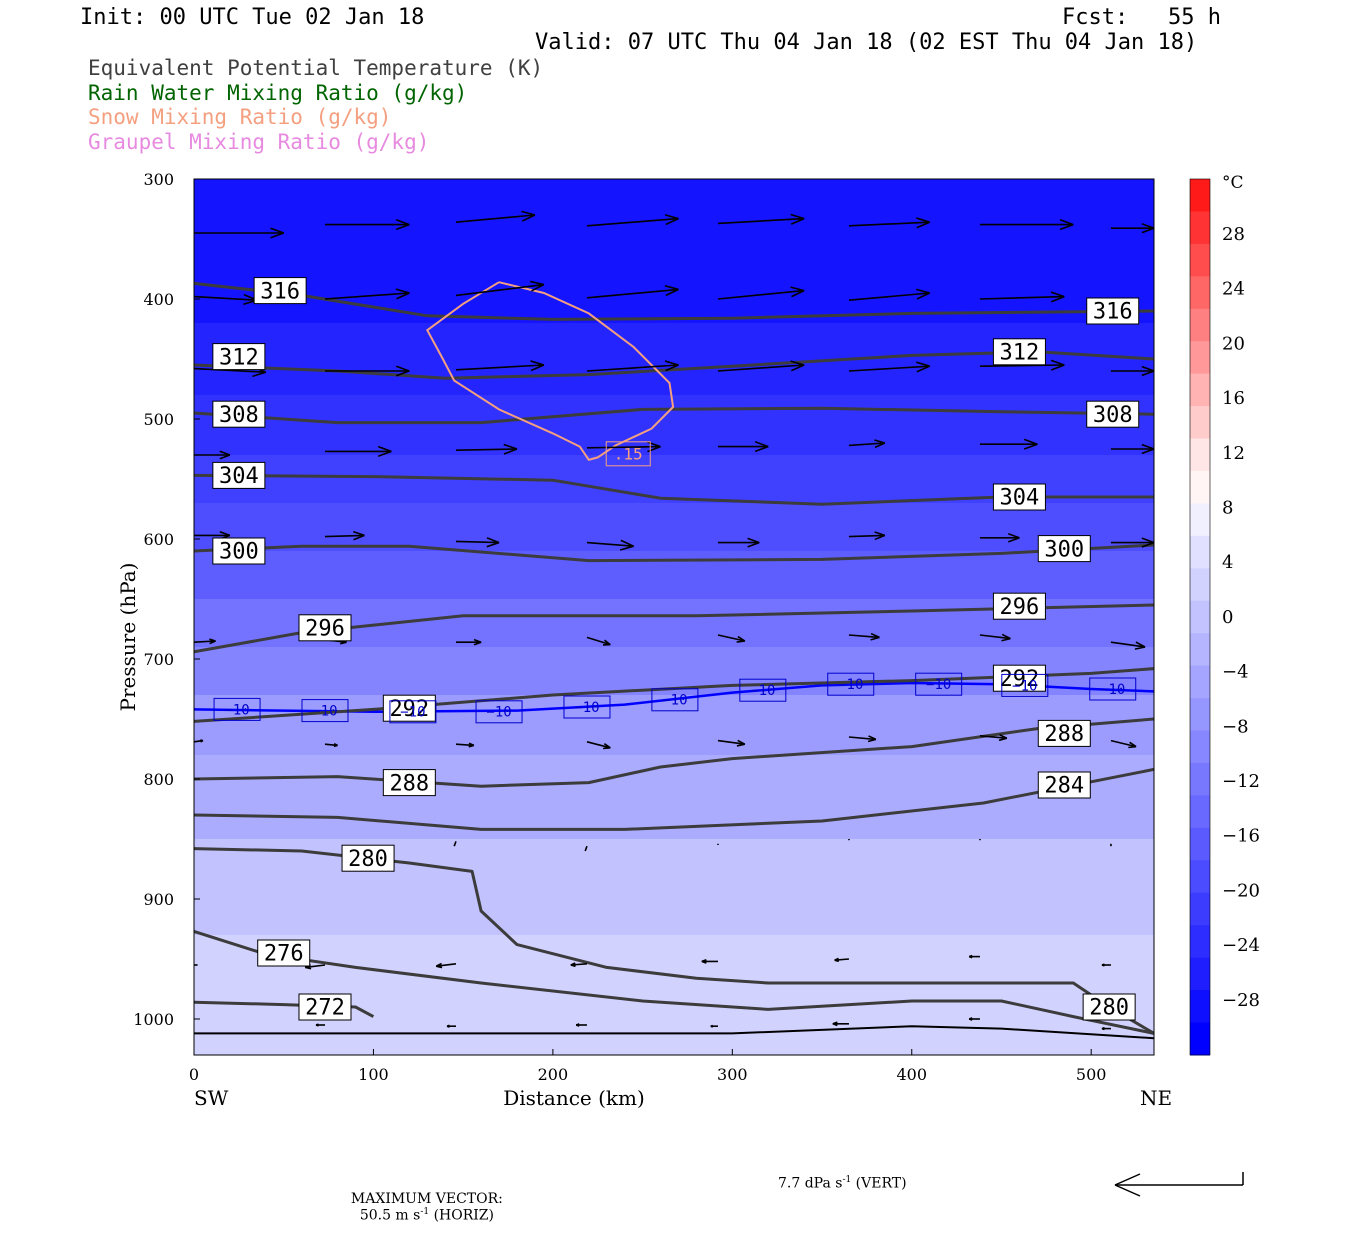 The image size is (1350, 1240). I want to click on reference-vector-icon, so click(1179, 1184).